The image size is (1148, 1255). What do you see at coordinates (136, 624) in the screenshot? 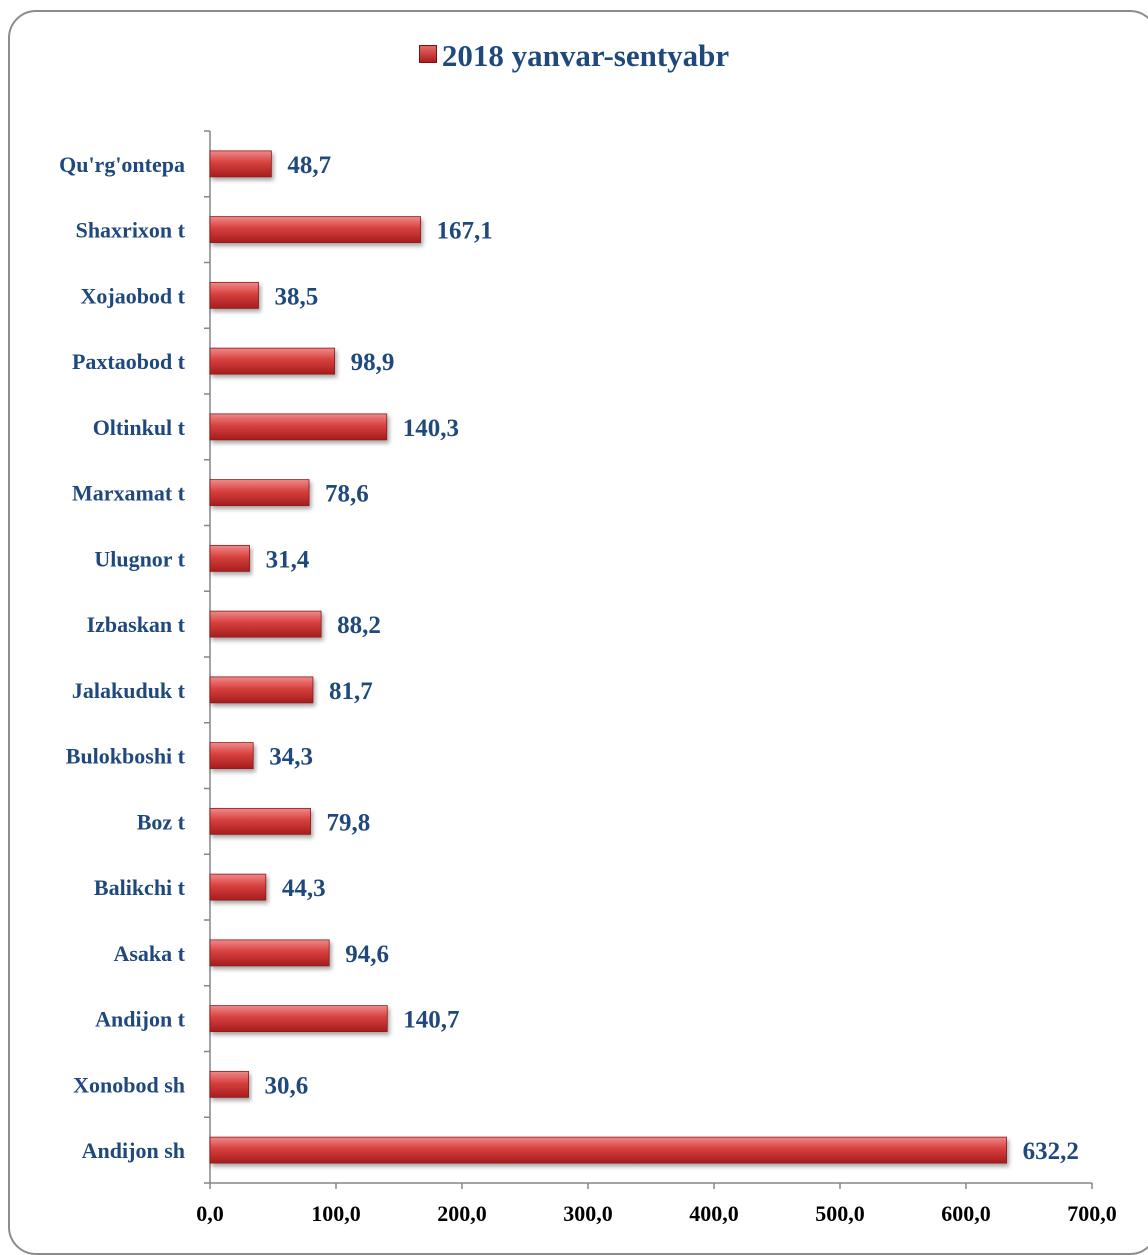
I see `category-label: Izbaskan t` at bounding box center [136, 624].